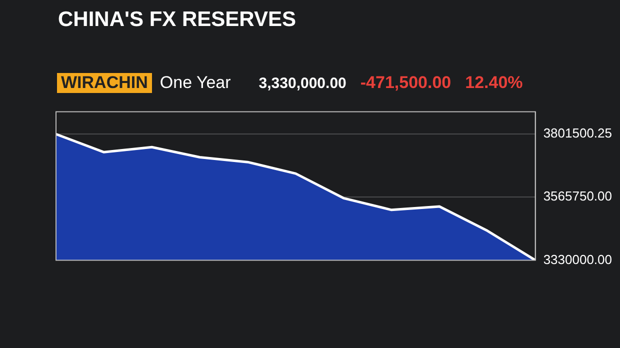 The height and width of the screenshot is (348, 620). What do you see at coordinates (577, 196) in the screenshot?
I see `y-tick-label: 3565750.00` at bounding box center [577, 196].